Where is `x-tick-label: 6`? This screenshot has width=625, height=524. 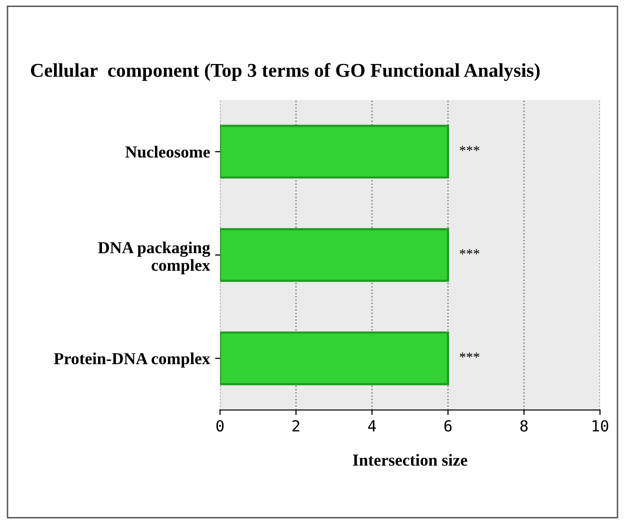
x-tick-label: 6 is located at coordinates (448, 426).